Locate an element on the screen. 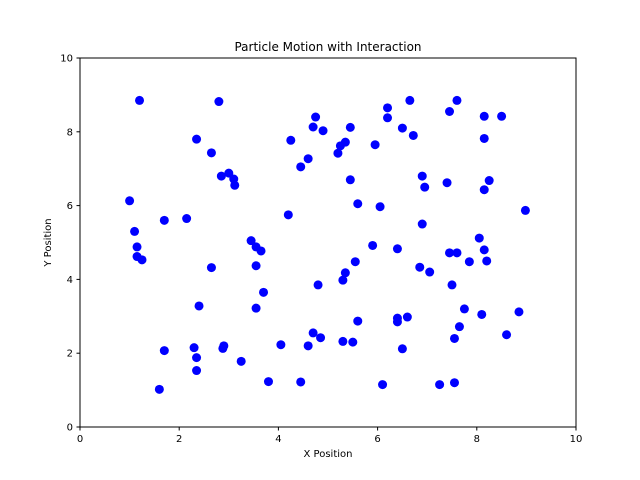  x-axis-label: X Position is located at coordinates (328, 454).